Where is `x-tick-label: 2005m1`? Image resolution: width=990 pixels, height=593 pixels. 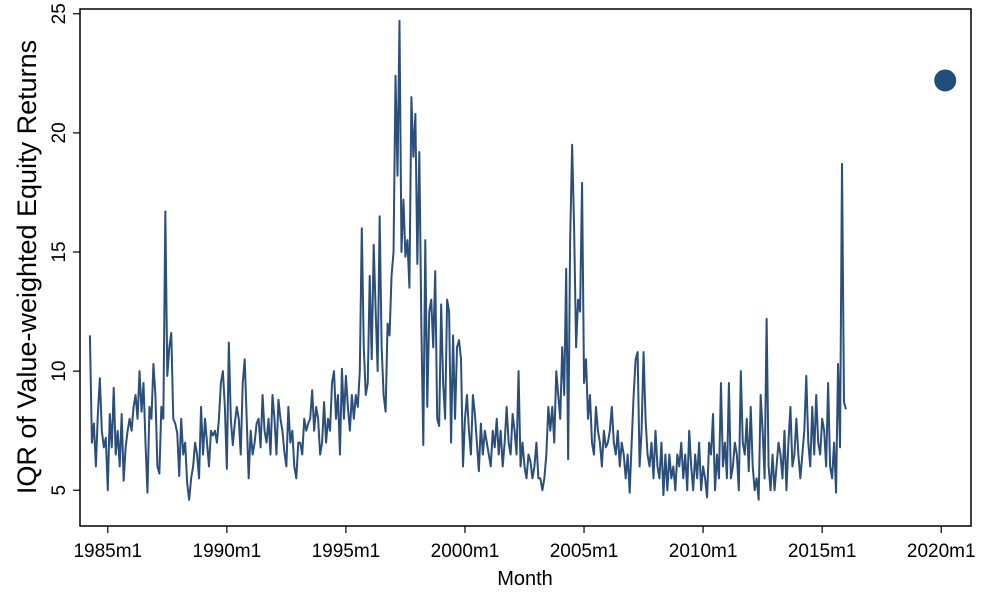
x-tick-label: 2005m1 is located at coordinates (584, 551).